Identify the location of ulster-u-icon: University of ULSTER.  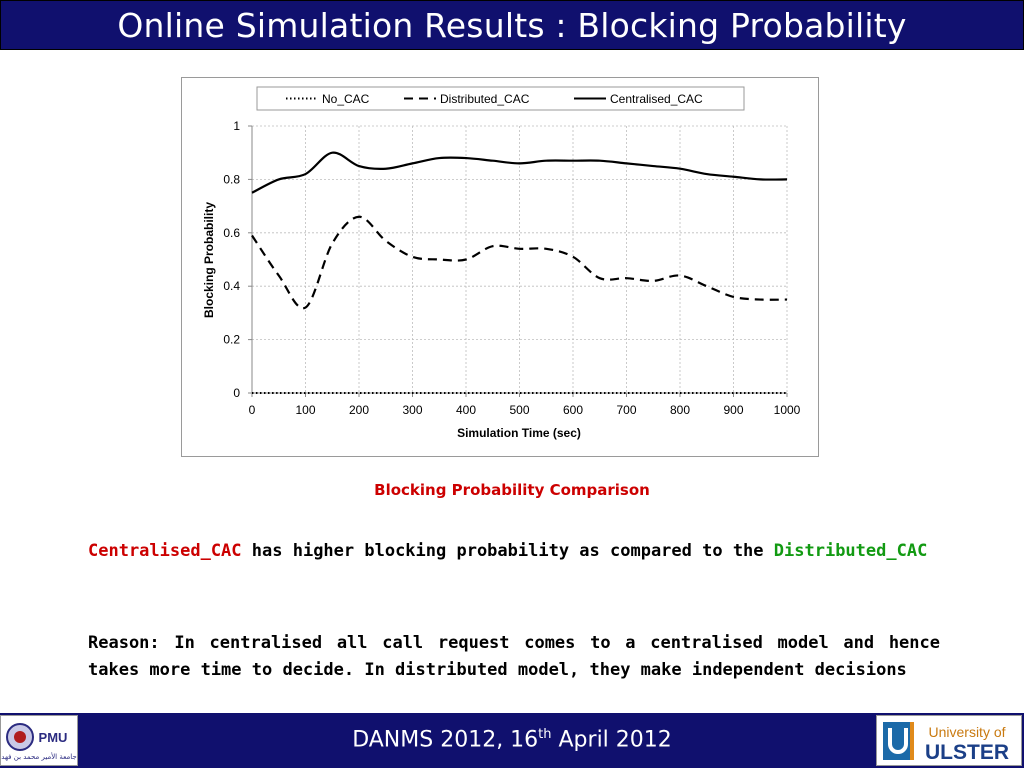
(946, 743).